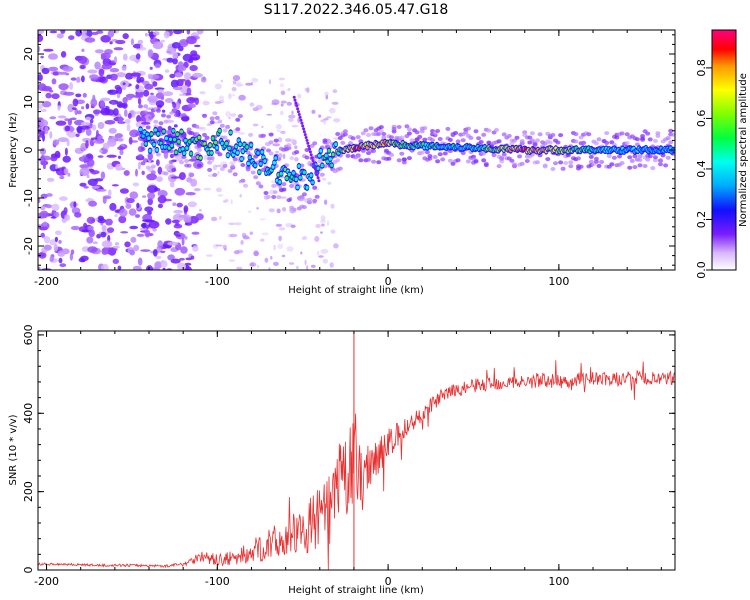 The width and height of the screenshot is (750, 600). I want to click on y-tick-label: 200, so click(28, 491).